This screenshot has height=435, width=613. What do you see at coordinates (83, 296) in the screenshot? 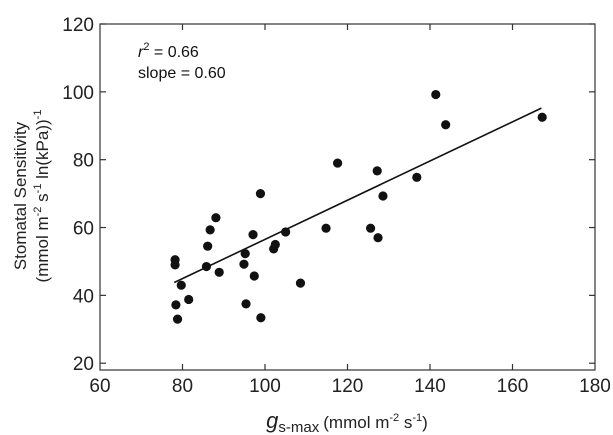
I see `y-tick-label: 40` at bounding box center [83, 296].